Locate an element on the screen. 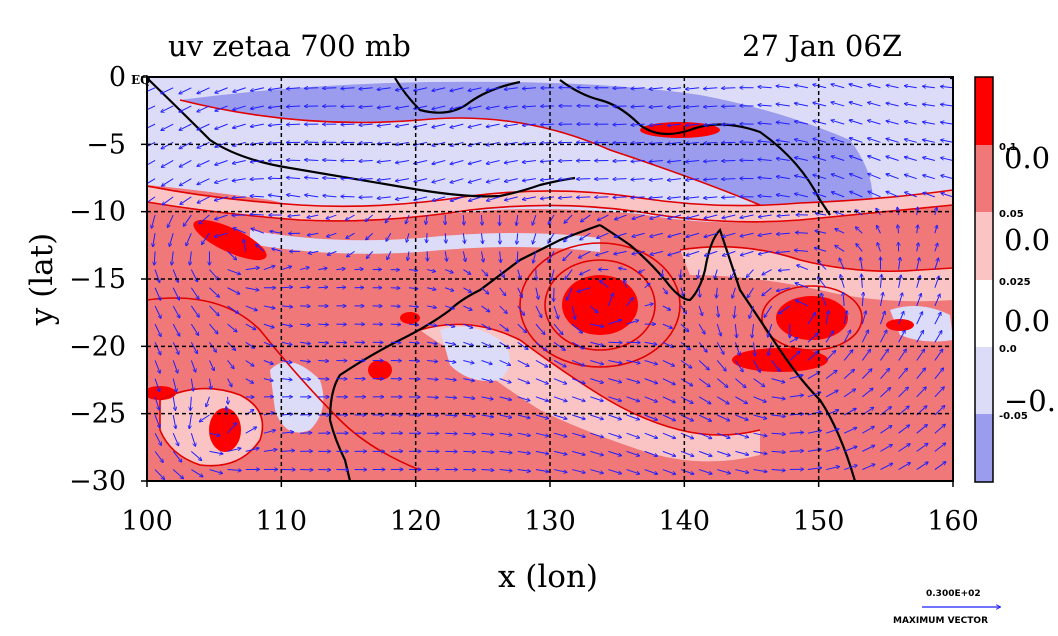 The image size is (1058, 636). vector-legend-label: MAXIMUM VECTOR is located at coordinates (940, 621).